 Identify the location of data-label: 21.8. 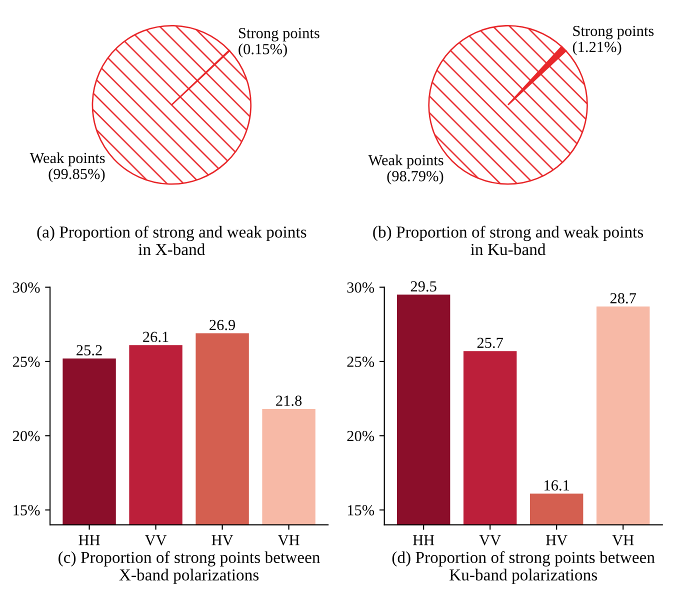
(289, 401).